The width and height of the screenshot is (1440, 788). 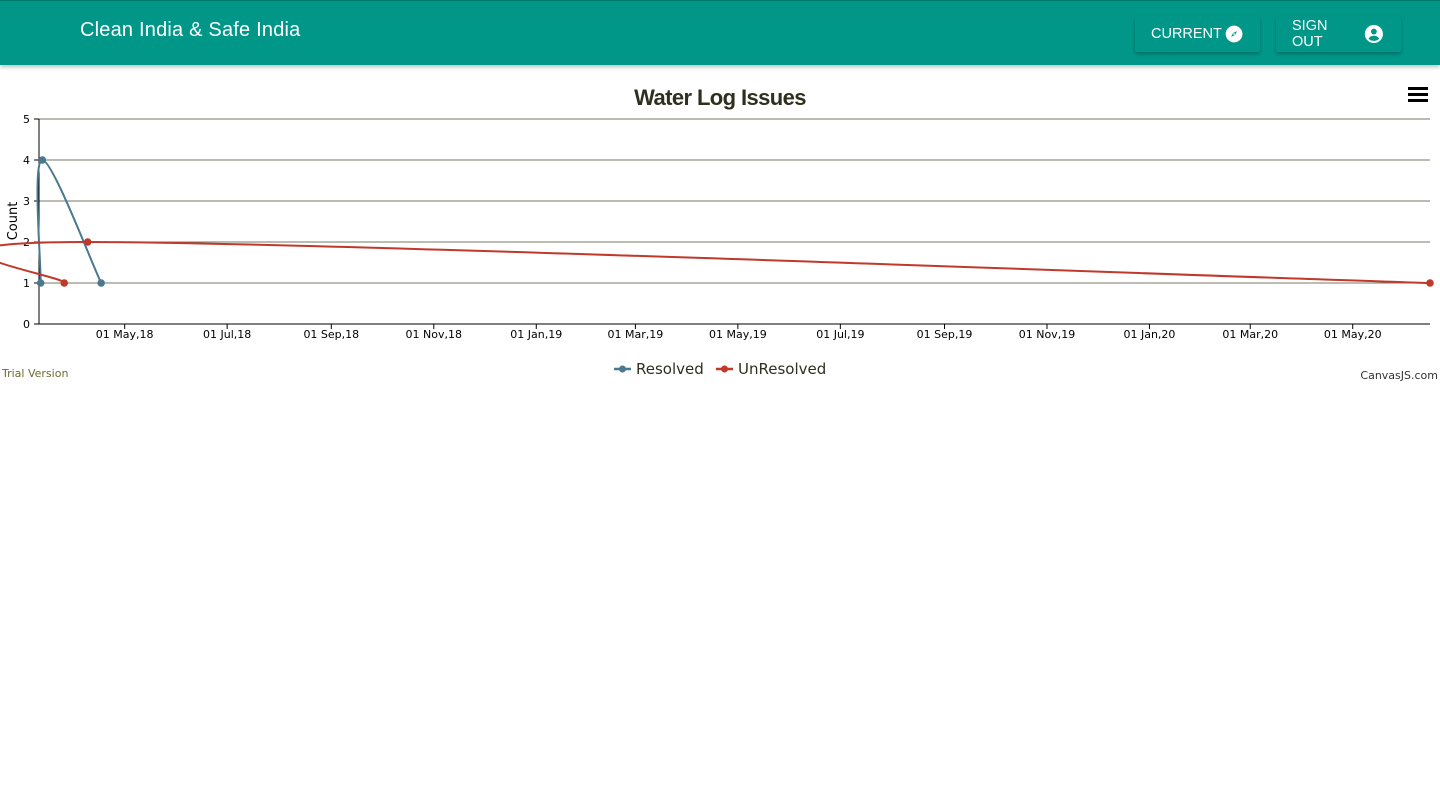 I want to click on legend-item-resolved: Resolved, so click(x=659, y=369).